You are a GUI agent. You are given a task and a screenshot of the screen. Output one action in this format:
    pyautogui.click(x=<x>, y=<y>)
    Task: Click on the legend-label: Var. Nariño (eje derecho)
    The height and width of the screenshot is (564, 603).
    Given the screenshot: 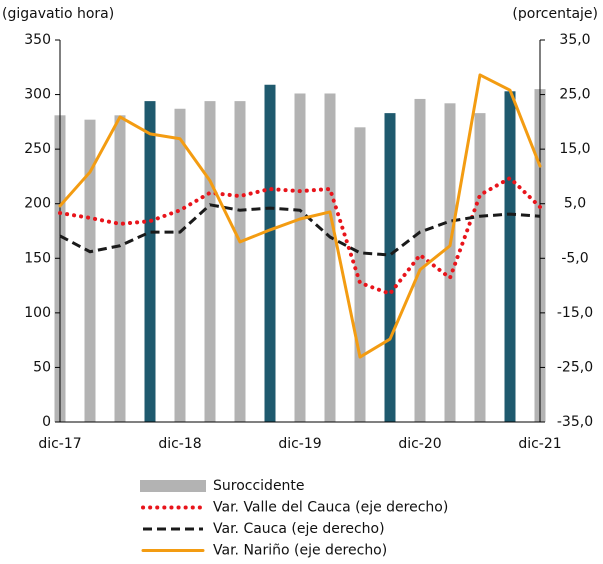 What is the action you would take?
    pyautogui.click(x=300, y=551)
    